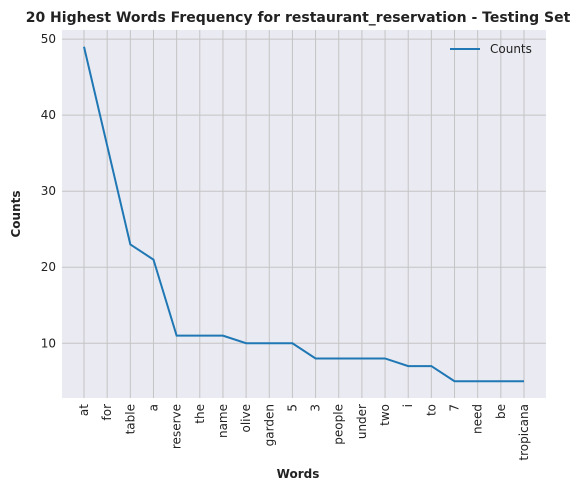 Image resolution: width=580 pixels, height=491 pixels. I want to click on x-tick-label: tropicana, so click(524, 432).